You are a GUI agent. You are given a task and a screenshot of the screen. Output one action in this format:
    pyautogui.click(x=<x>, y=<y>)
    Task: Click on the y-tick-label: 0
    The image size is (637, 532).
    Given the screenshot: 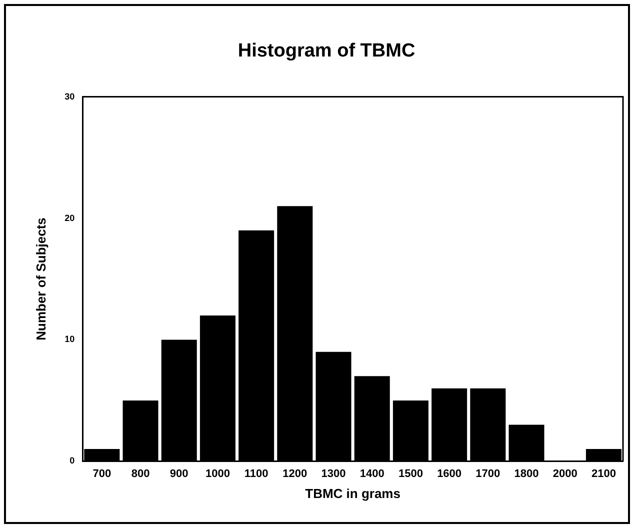 What is the action you would take?
    pyautogui.click(x=72, y=461)
    